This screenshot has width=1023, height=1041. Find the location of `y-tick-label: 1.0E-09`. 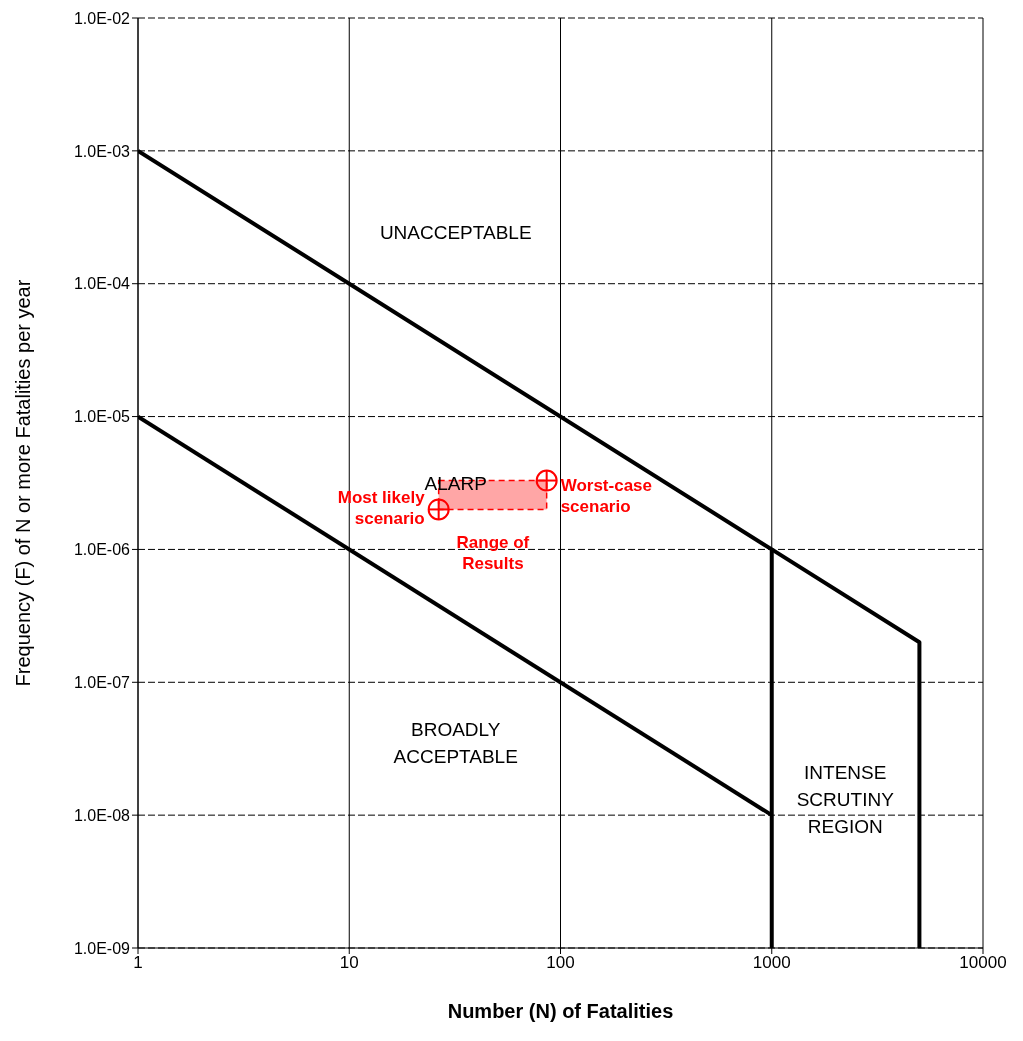

y-tick-label: 1.0E-09 is located at coordinates (102, 948).